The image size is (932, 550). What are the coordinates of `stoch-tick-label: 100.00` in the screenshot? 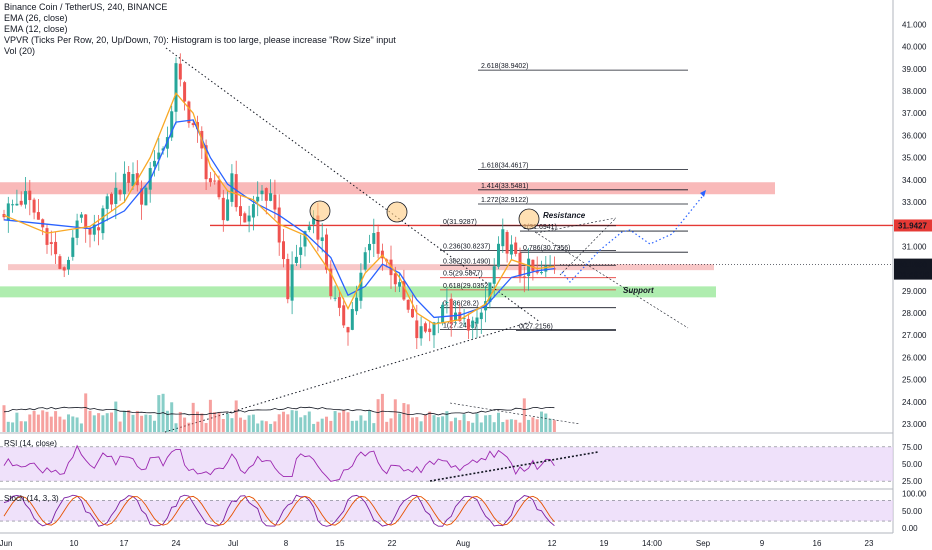 It's located at (914, 494).